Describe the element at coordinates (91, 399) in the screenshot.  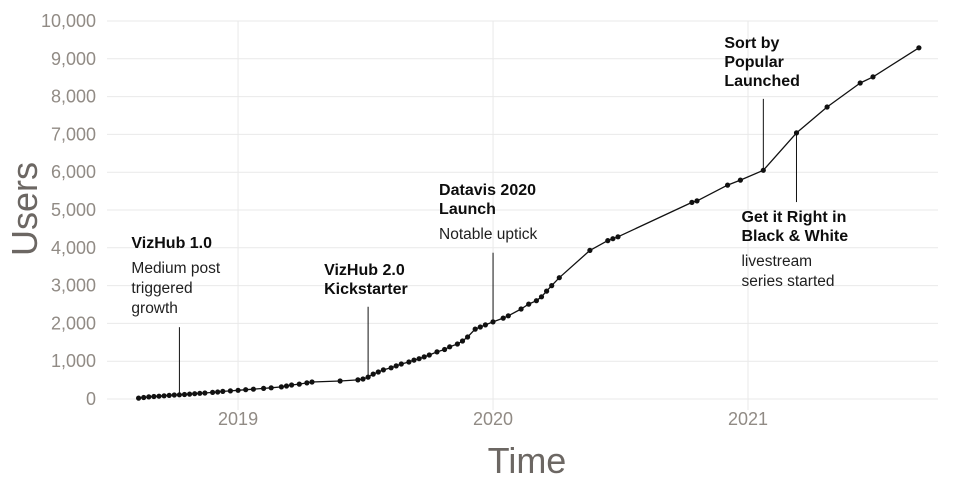
I see `y-tick-label: 0` at that location.